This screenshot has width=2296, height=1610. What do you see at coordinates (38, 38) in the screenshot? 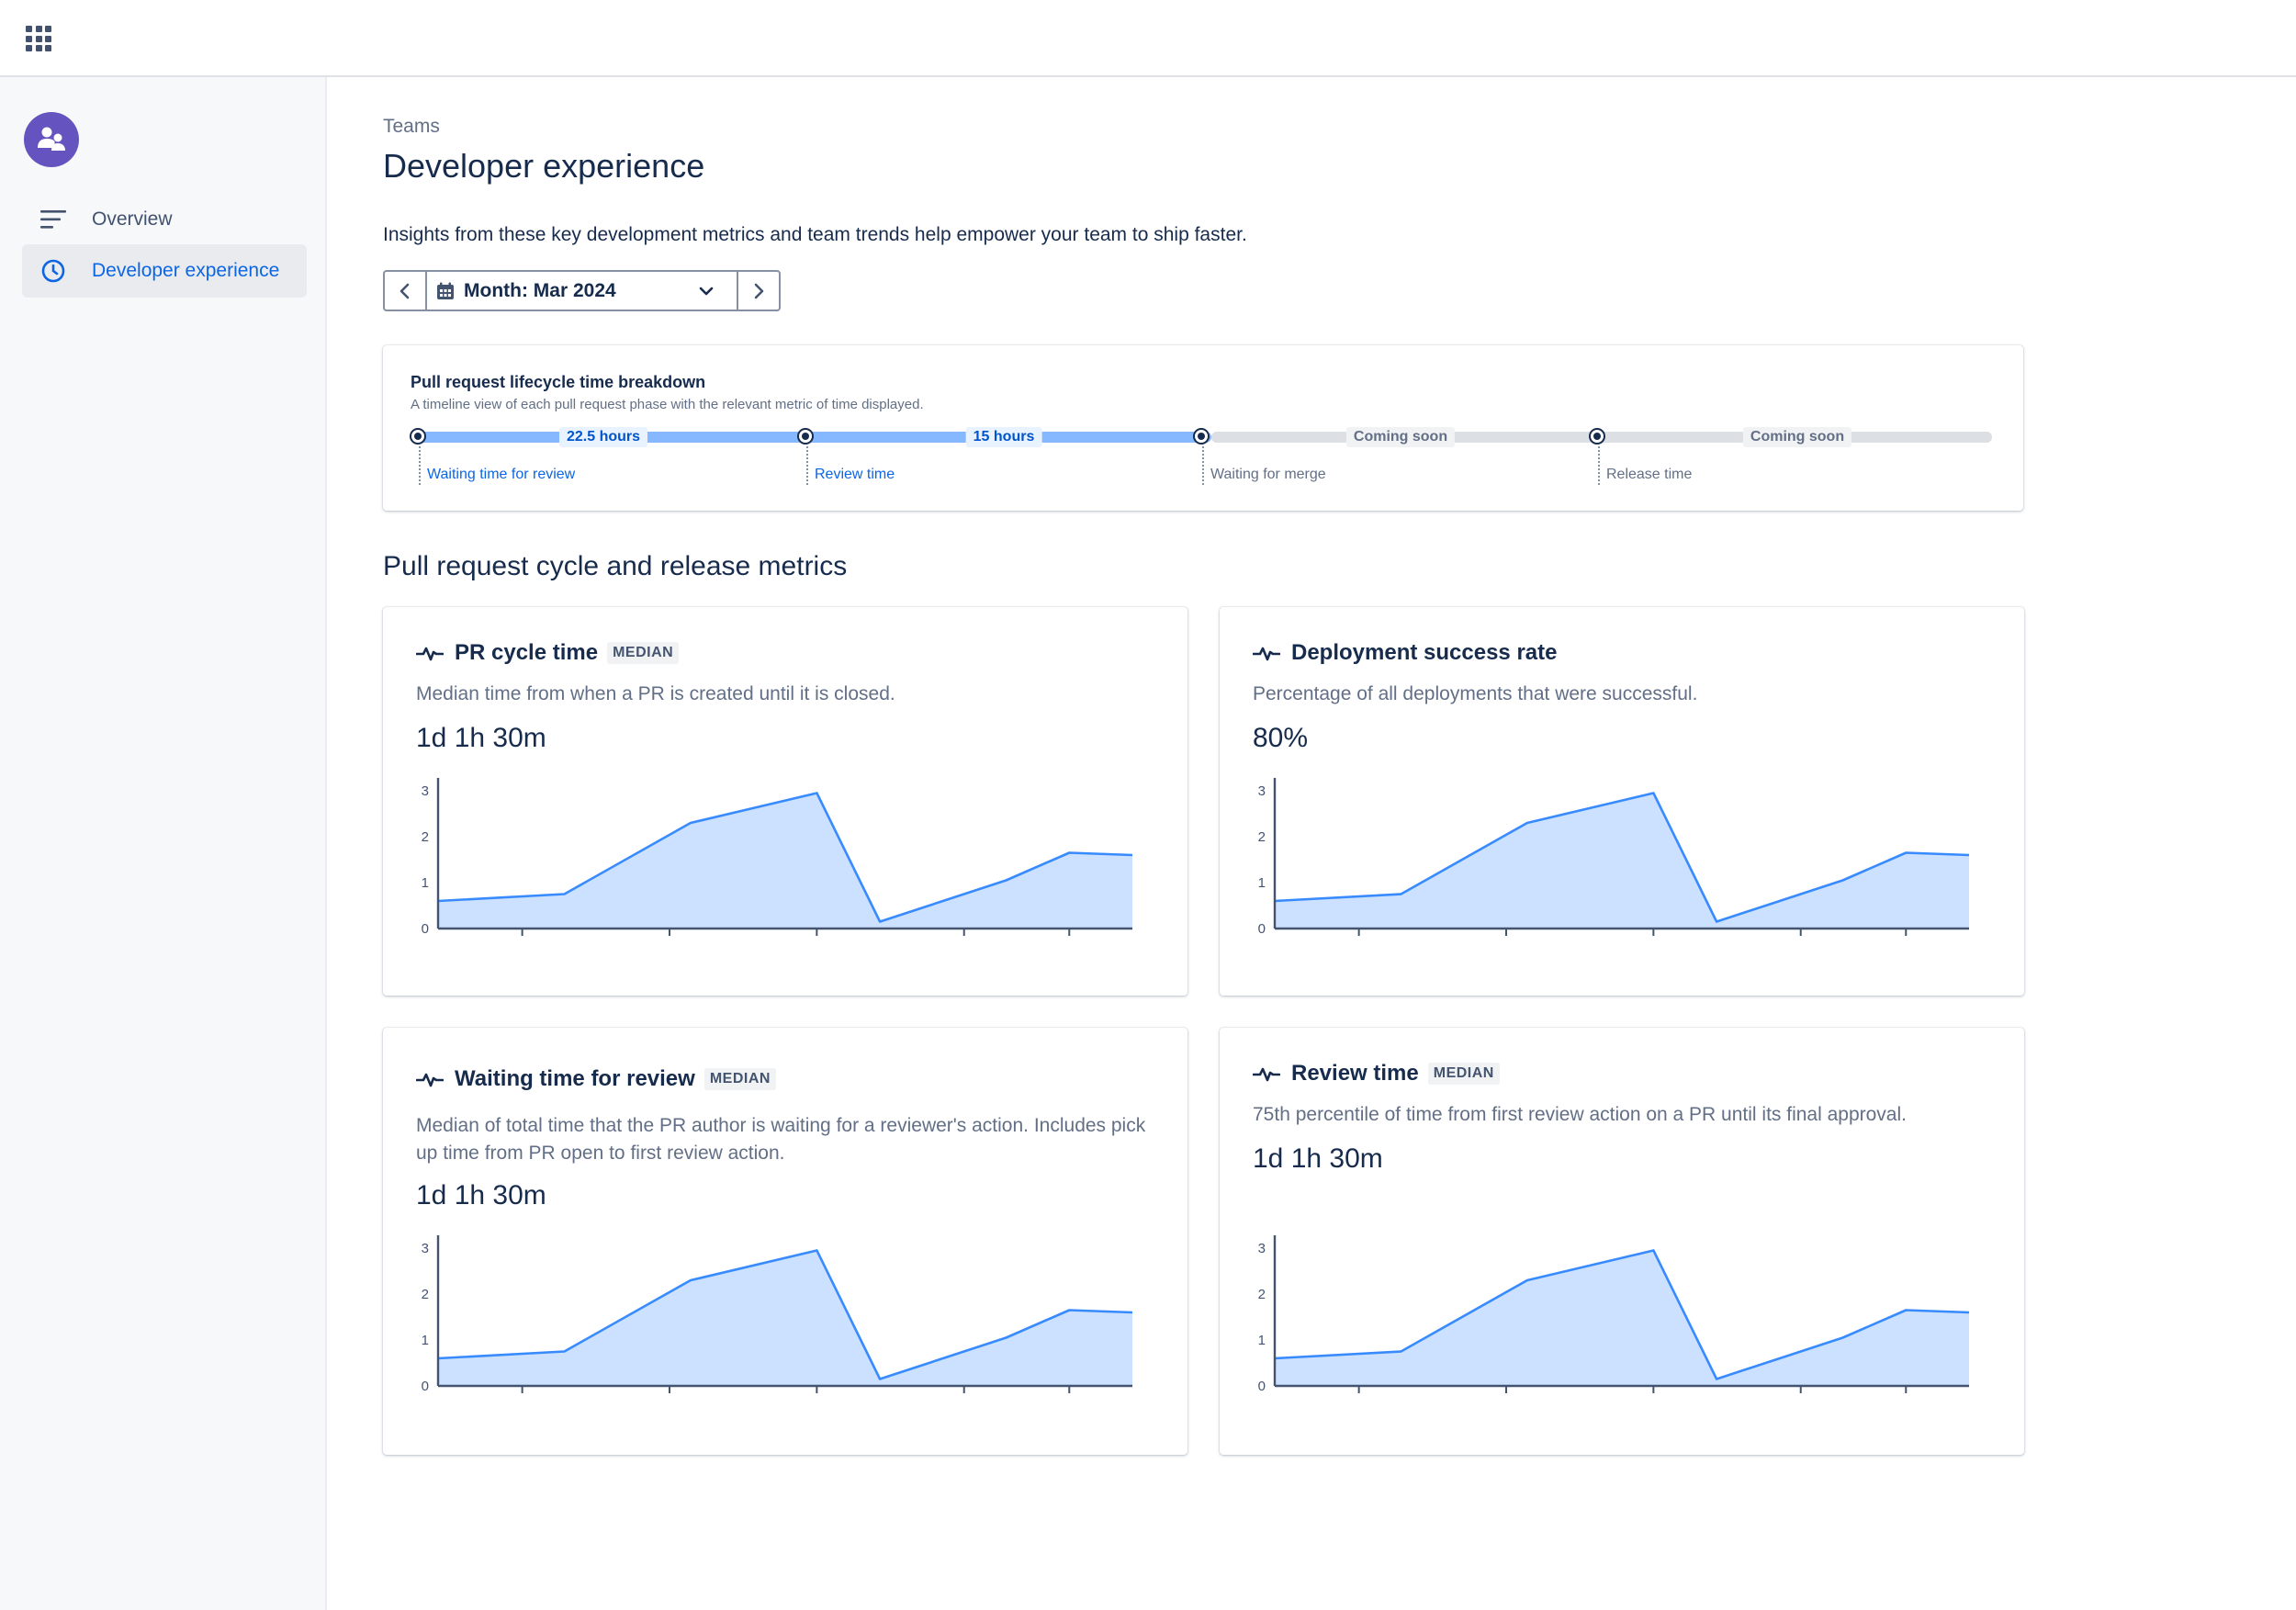
I see `app-switcher-icon` at bounding box center [38, 38].